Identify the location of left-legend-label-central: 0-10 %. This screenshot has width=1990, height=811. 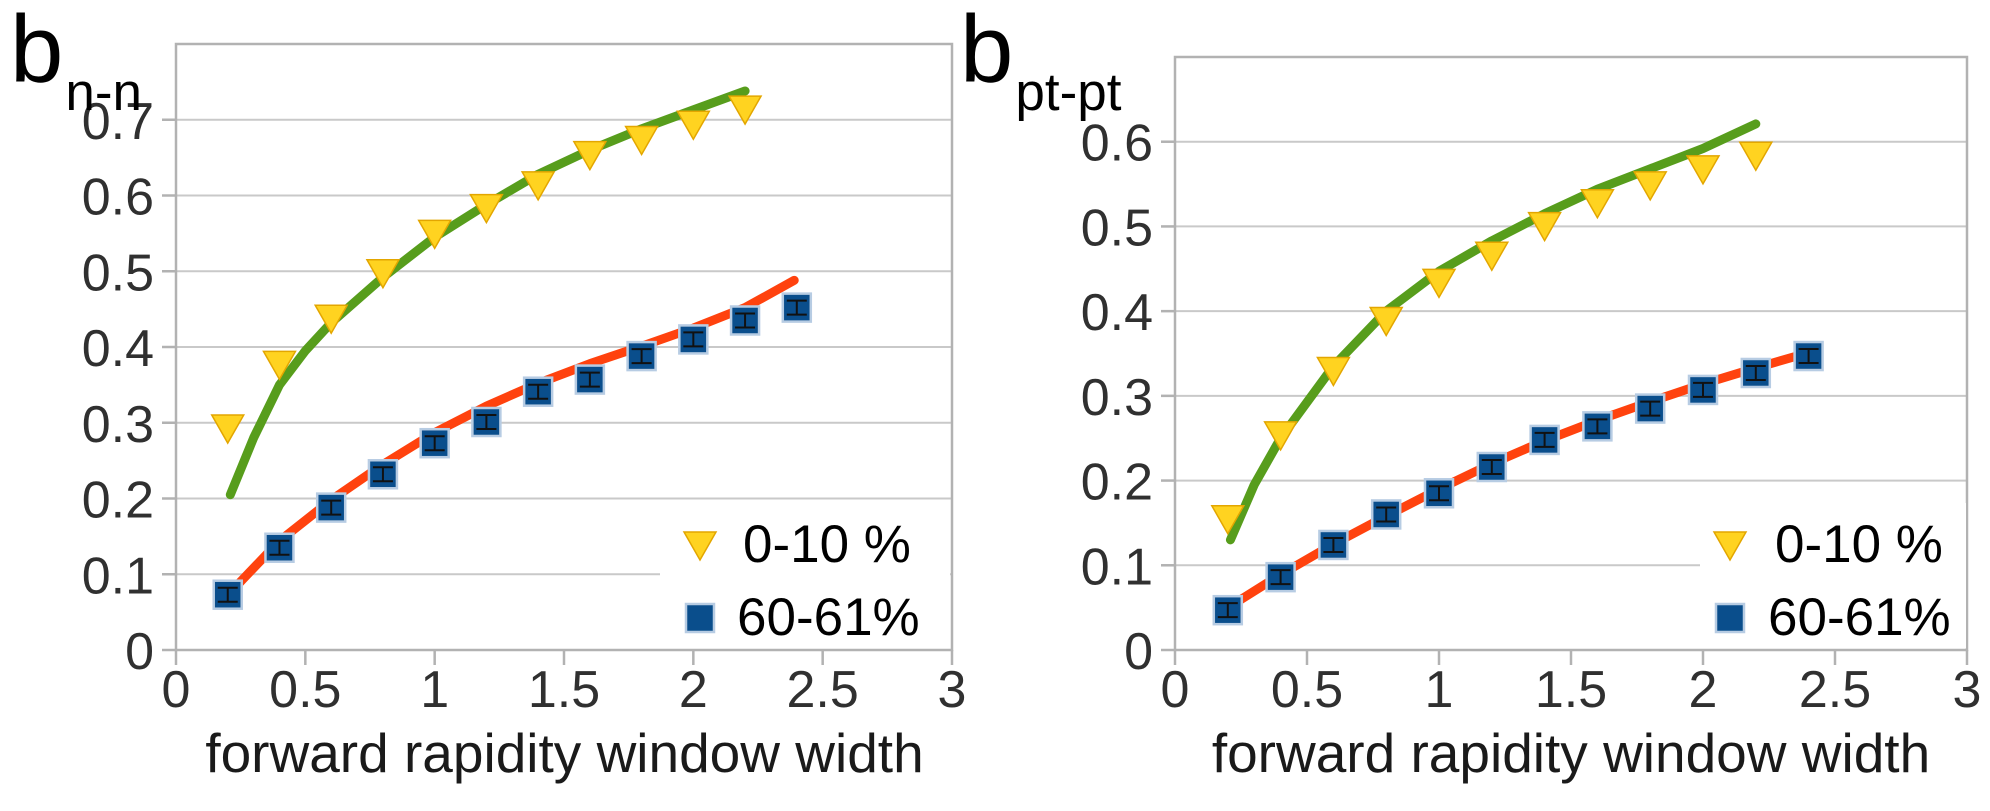
(827, 544).